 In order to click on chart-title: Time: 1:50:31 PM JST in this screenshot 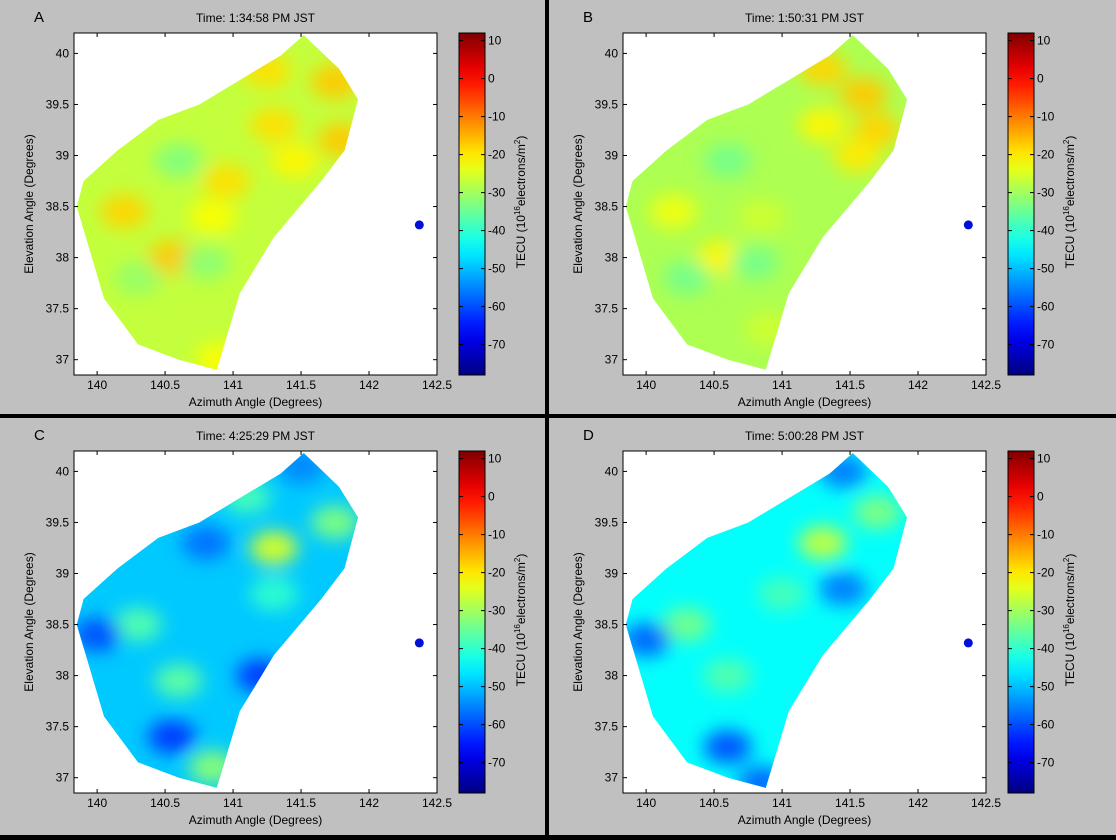, I will do `click(805, 18)`.